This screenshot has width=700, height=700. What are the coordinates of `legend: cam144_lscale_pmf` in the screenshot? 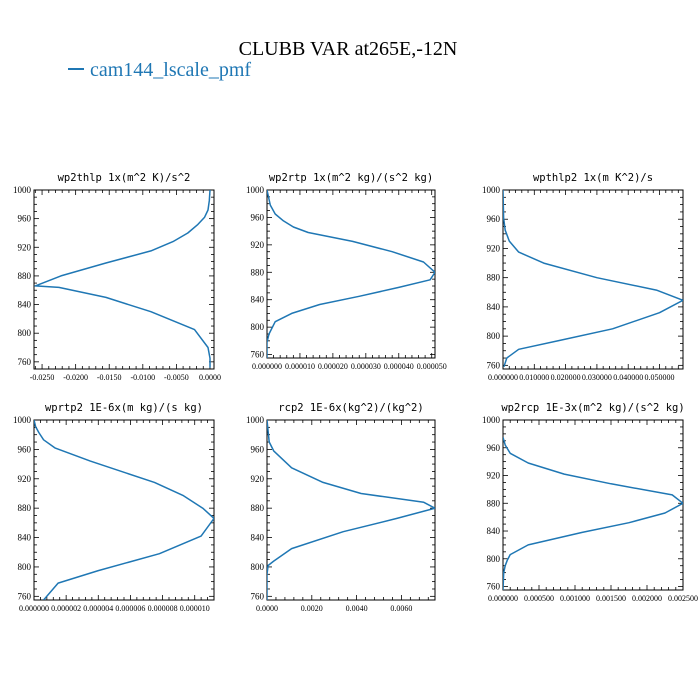 It's located at (159, 70).